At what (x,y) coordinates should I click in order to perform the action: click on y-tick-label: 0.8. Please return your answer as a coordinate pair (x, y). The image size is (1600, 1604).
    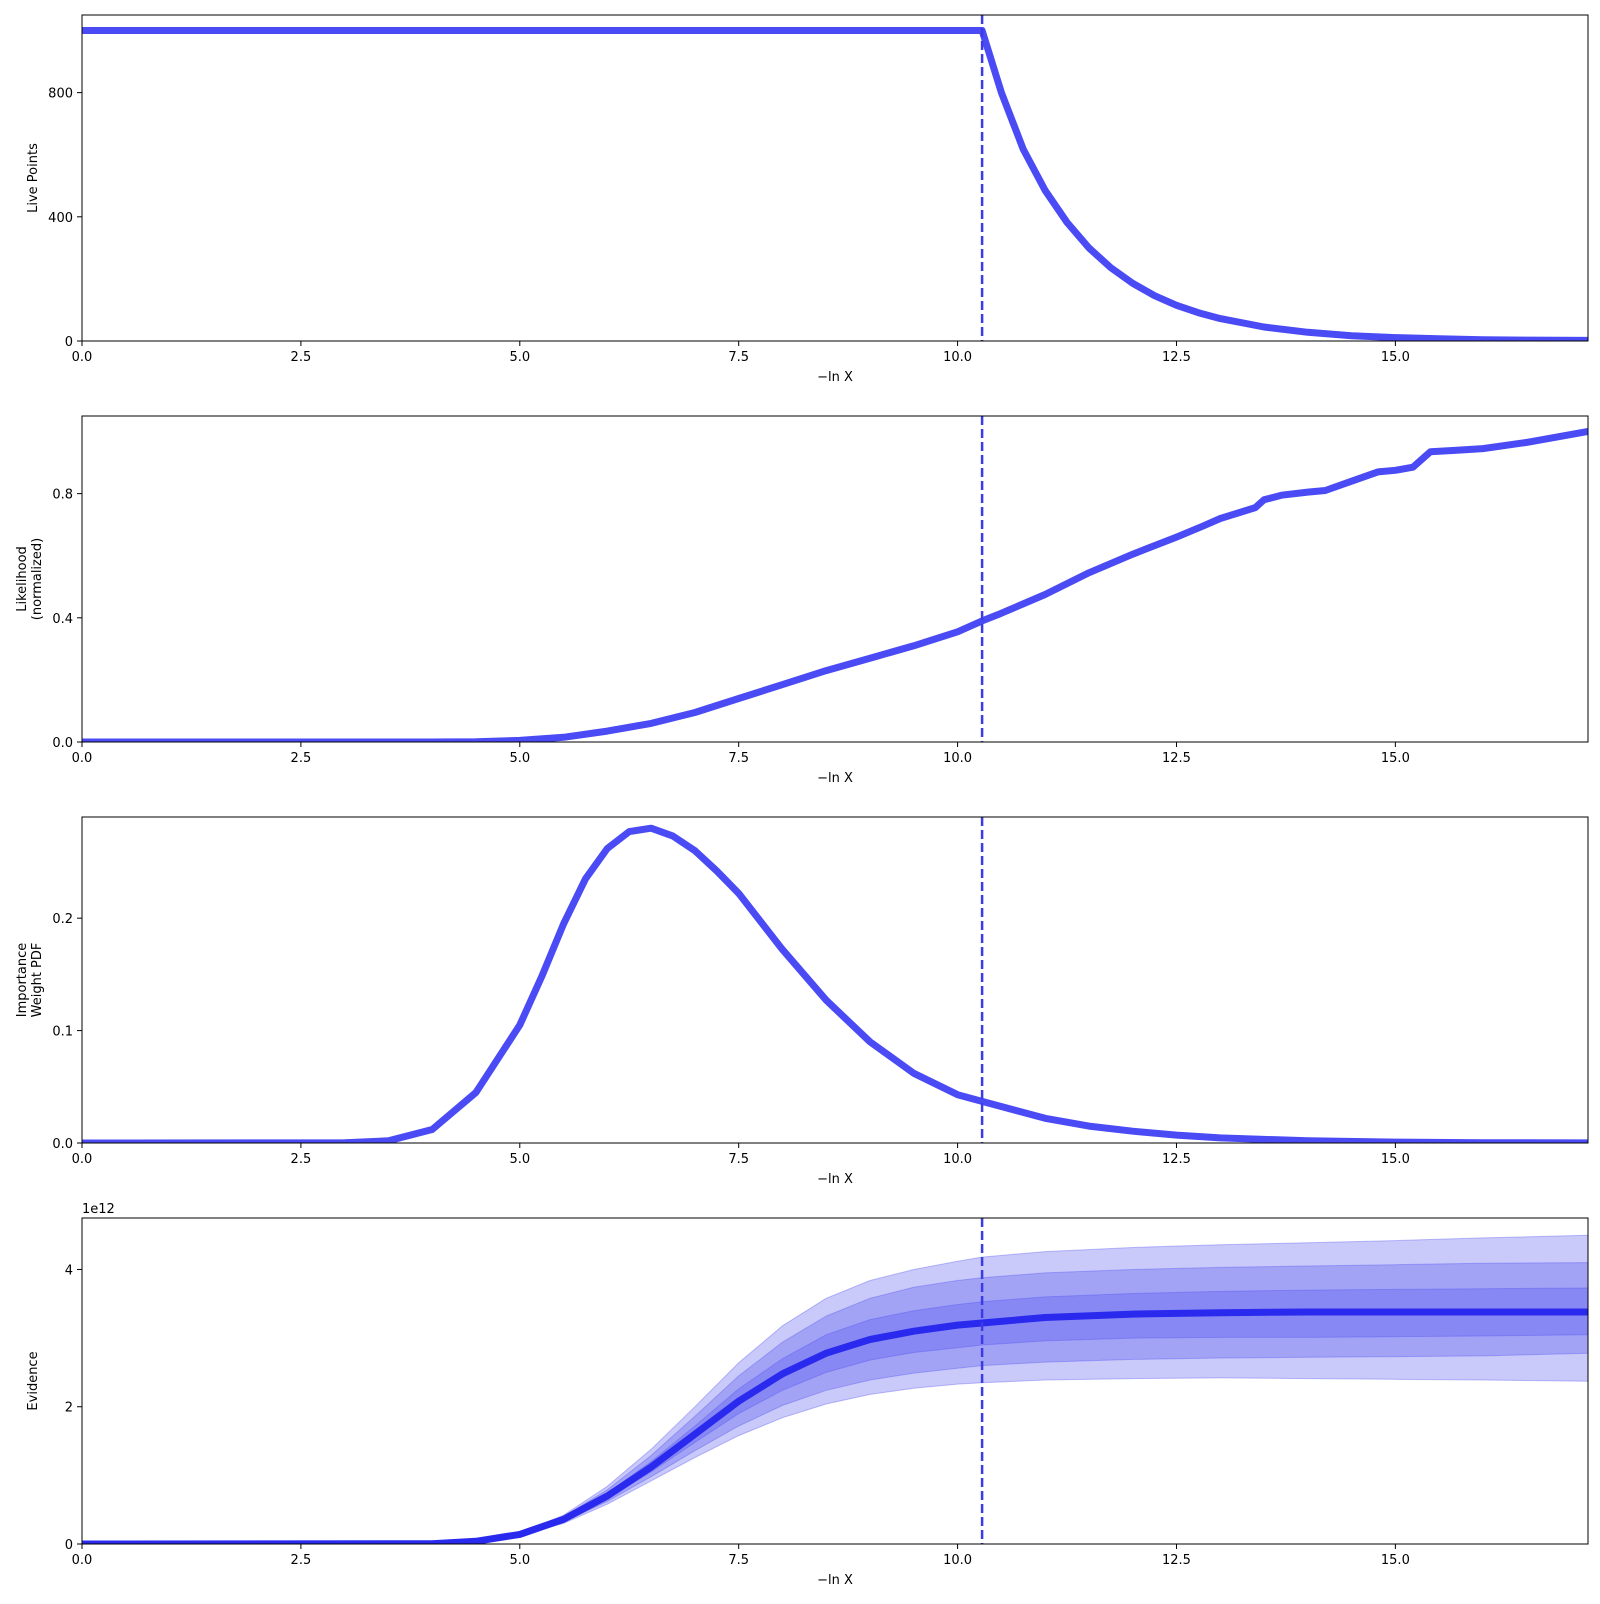
    Looking at the image, I should click on (62, 495).